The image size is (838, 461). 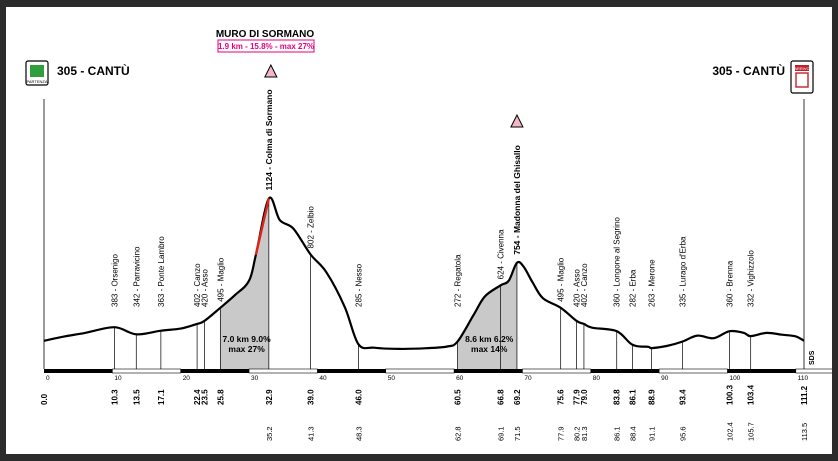 What do you see at coordinates (438, 366) in the screenshot?
I see `km-axis: 0 10 20 30 40 50 60 70 80 90 100 110 SDS` at bounding box center [438, 366].